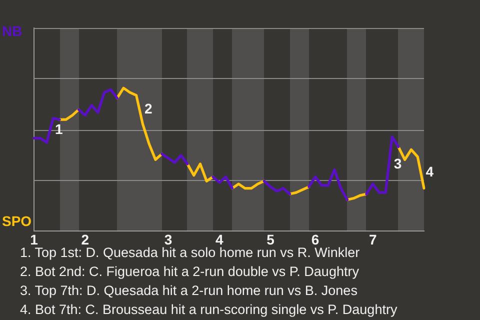 The height and width of the screenshot is (320, 480). Describe the element at coordinates (17, 221) in the screenshot. I see `text: SPO` at that location.